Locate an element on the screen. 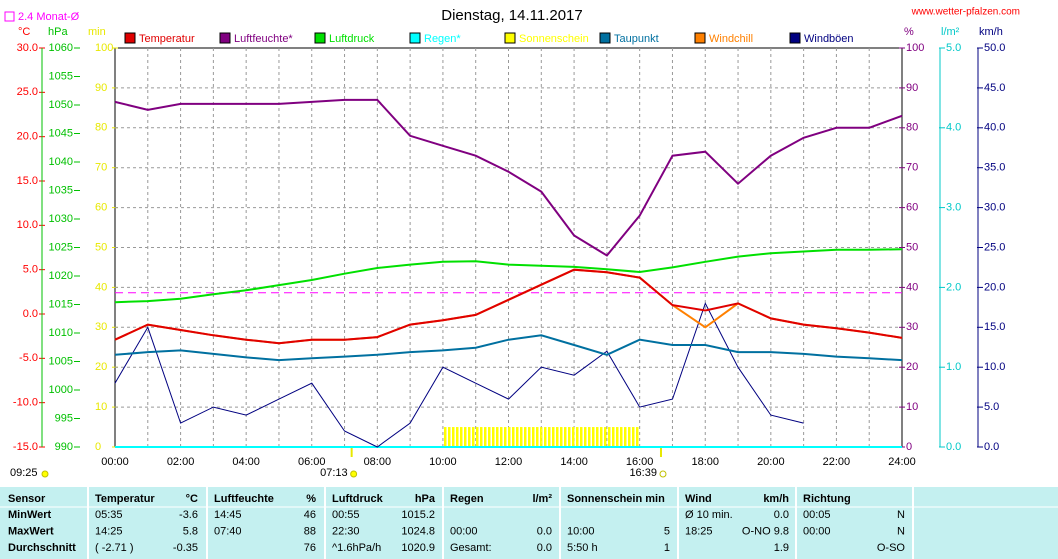 The height and width of the screenshot is (559, 1058). table-cell: 1.9 is located at coordinates (781, 548).